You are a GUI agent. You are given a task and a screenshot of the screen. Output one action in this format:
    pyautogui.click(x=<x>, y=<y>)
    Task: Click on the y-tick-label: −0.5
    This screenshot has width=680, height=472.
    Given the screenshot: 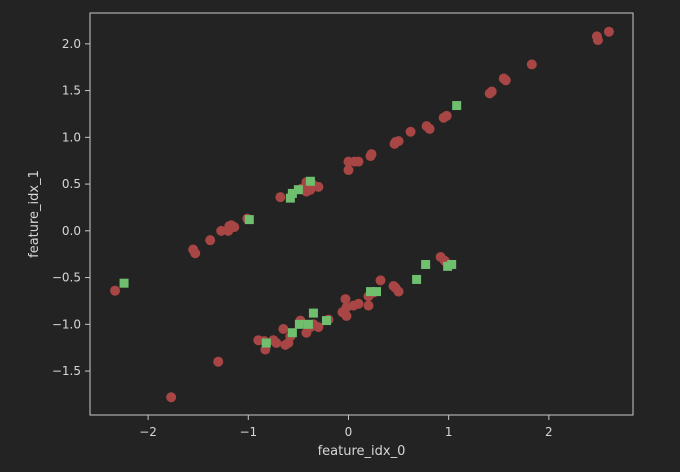 What is the action you would take?
    pyautogui.click(x=66, y=278)
    